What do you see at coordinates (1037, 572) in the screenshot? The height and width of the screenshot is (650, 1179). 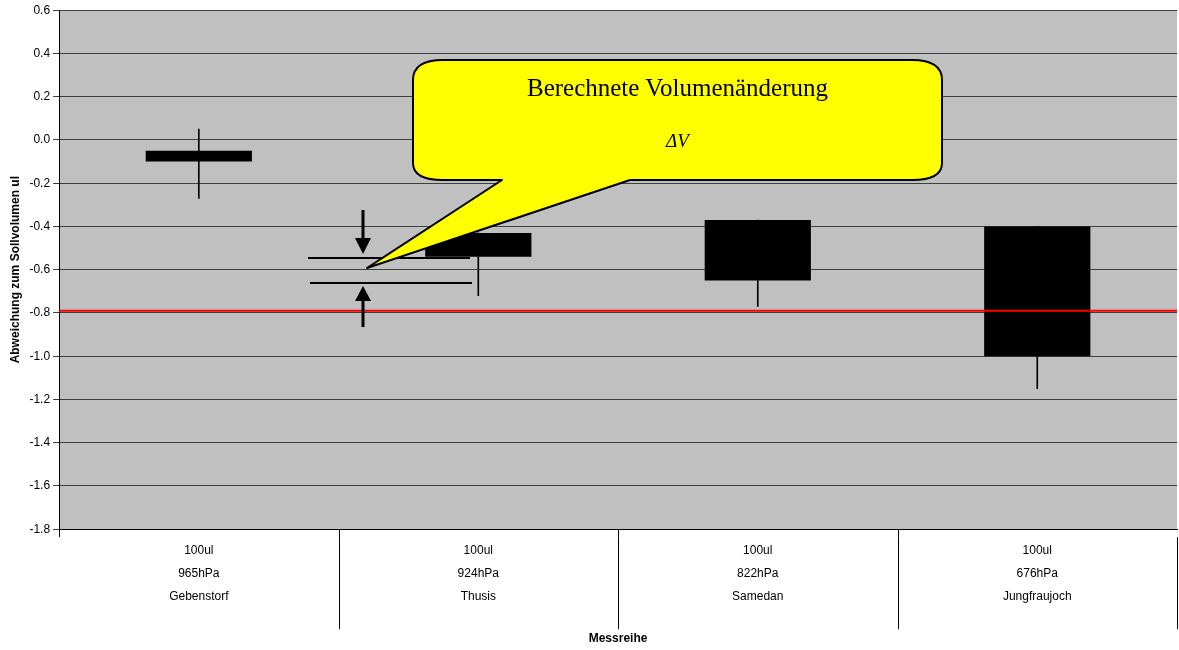 I see `x-tick-label: 100ul 676hPa Jungfraujoch` at bounding box center [1037, 572].